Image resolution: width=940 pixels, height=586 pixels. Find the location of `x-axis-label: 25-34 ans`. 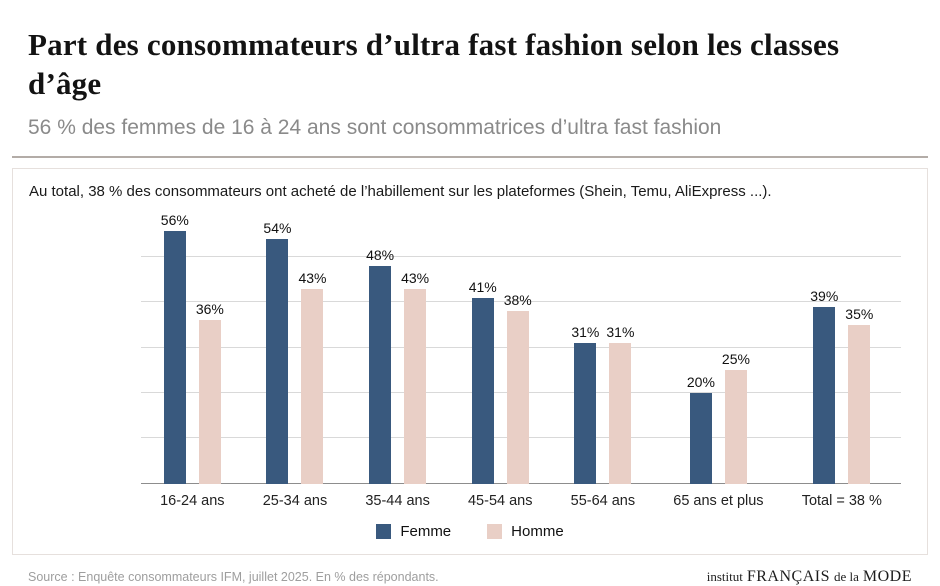

x-axis-label: 25-34 ans is located at coordinates (295, 500).